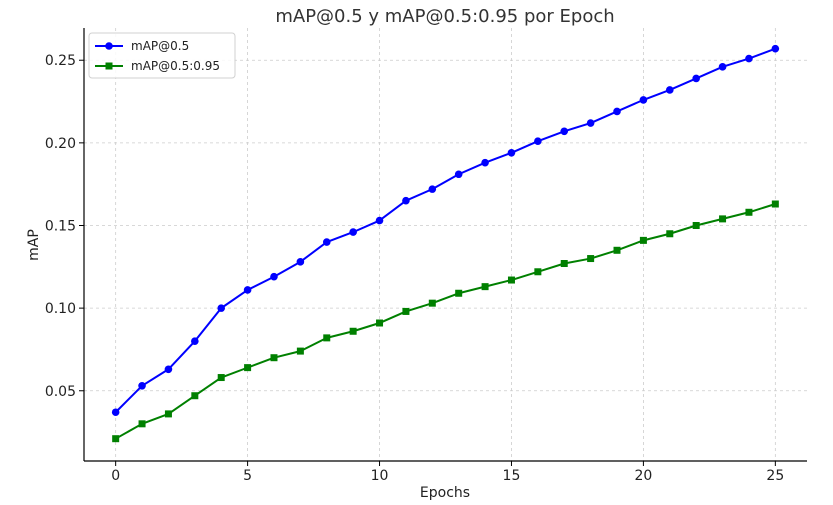 The image size is (833, 505). What do you see at coordinates (512, 476) in the screenshot?
I see `x-tick-label: 15` at bounding box center [512, 476].